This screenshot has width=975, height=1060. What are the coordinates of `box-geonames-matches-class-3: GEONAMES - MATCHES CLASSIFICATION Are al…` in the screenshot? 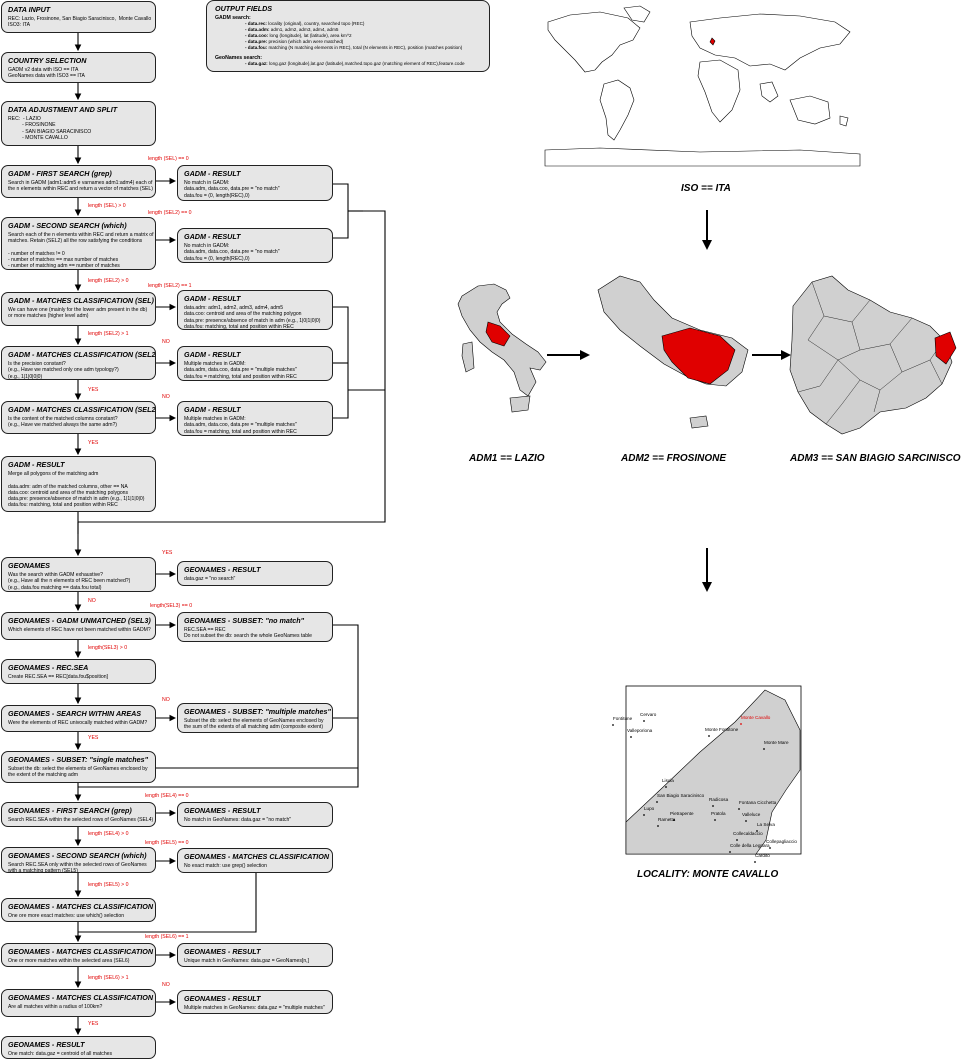 It's located at (78, 1003).